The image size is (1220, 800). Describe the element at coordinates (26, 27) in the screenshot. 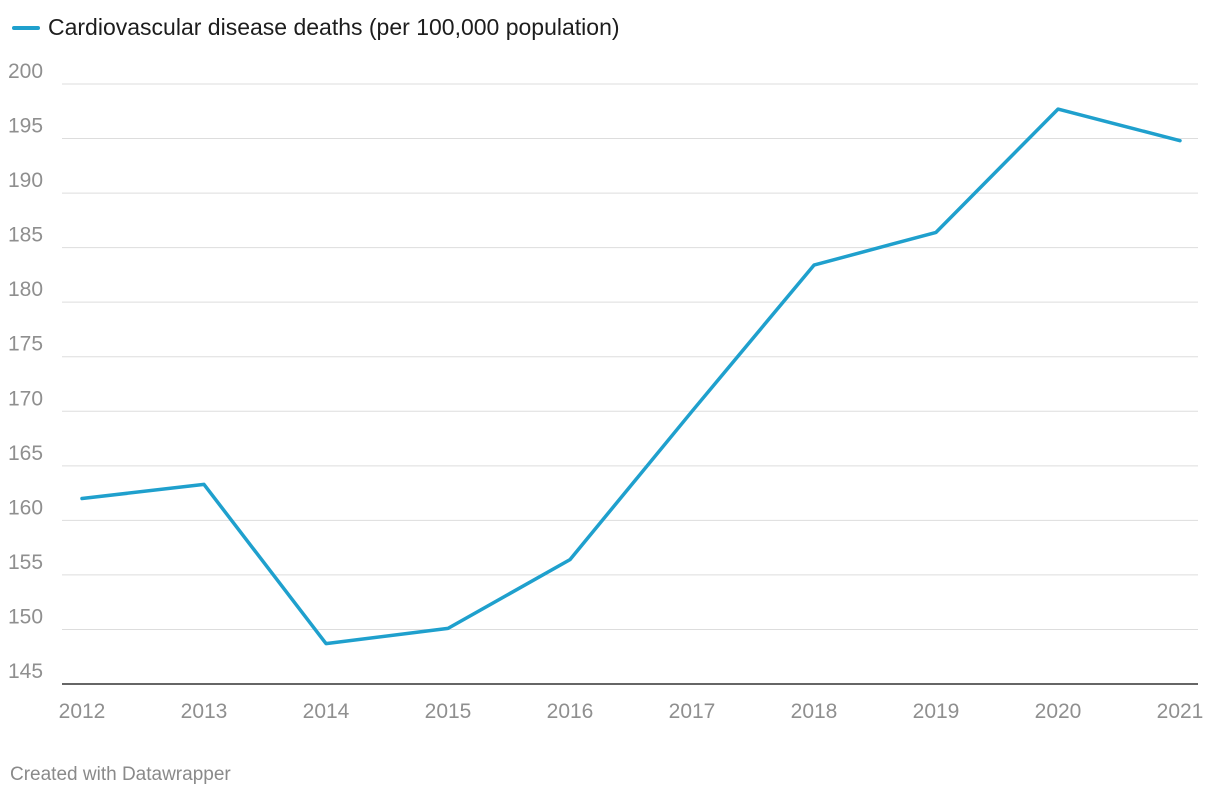

I see `legend-swatch` at that location.